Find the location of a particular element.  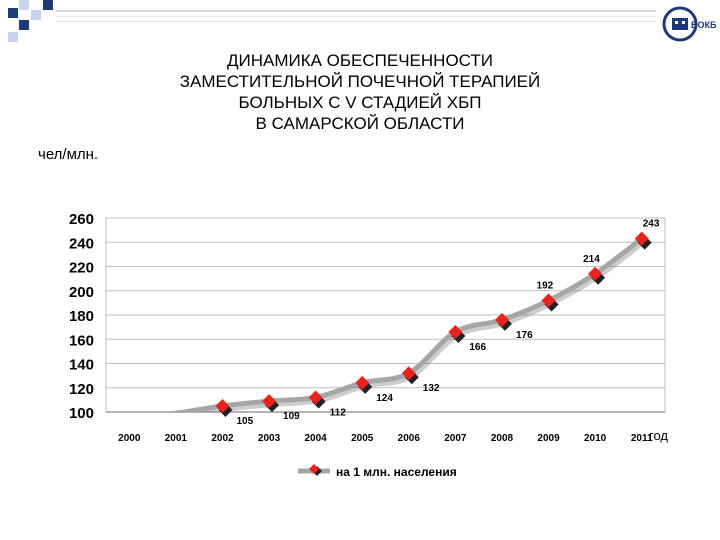

x-tick-label: 2006 is located at coordinates (409, 438).